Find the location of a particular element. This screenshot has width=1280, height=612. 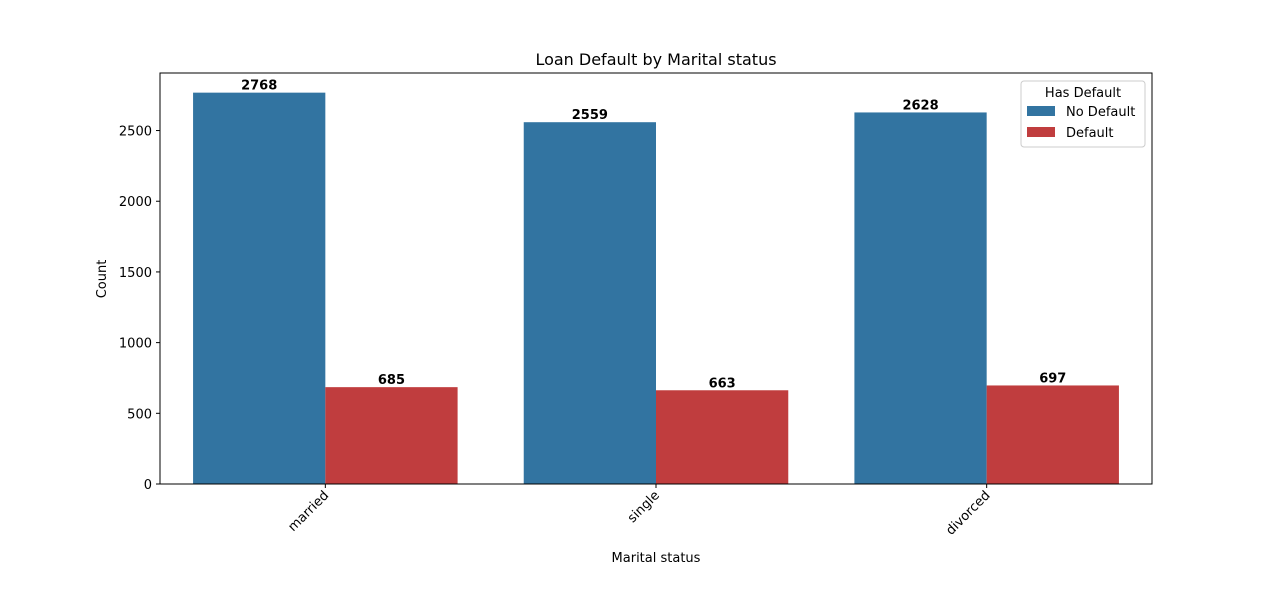

data-label: 2628 is located at coordinates (920, 105).